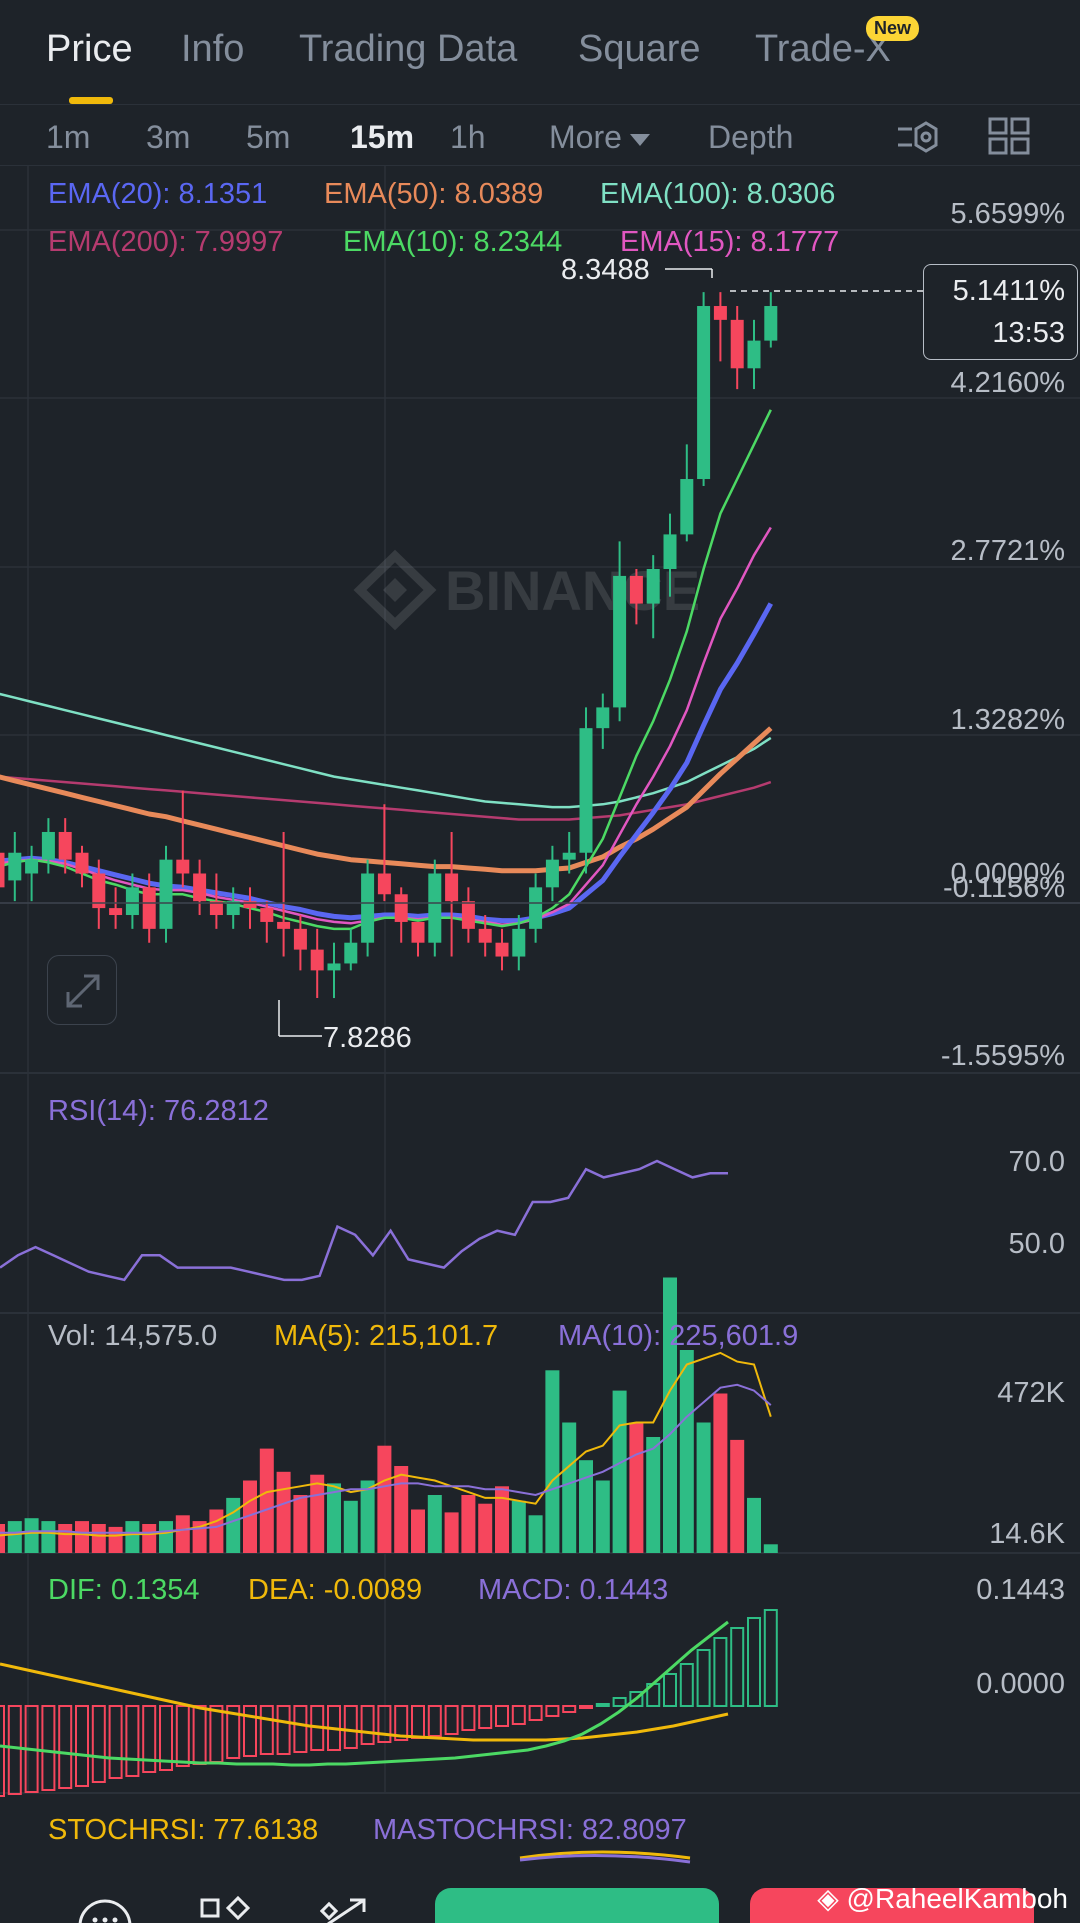 This screenshot has width=1080, height=1923. I want to click on volume-ma10-line, so click(386, 1458).